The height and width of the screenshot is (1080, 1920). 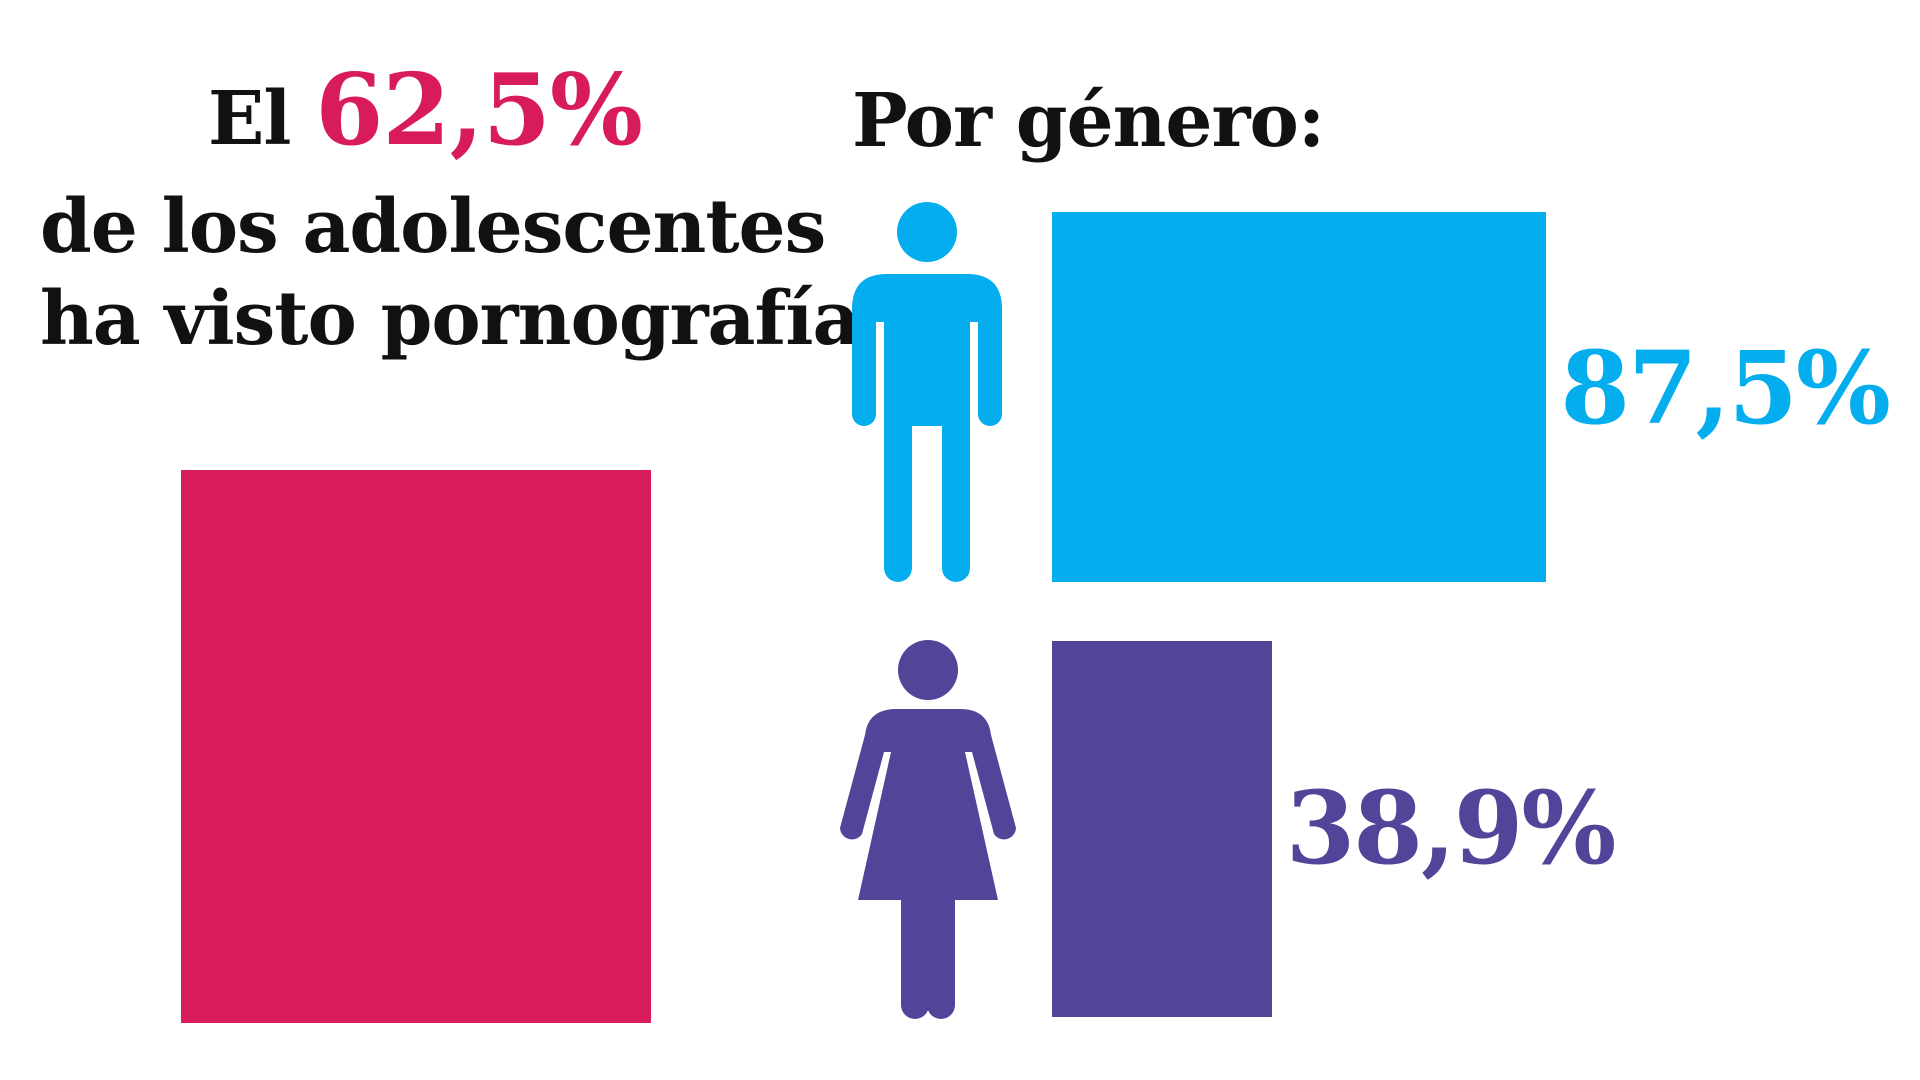 I want to click on female-bar, so click(x=1162, y=829).